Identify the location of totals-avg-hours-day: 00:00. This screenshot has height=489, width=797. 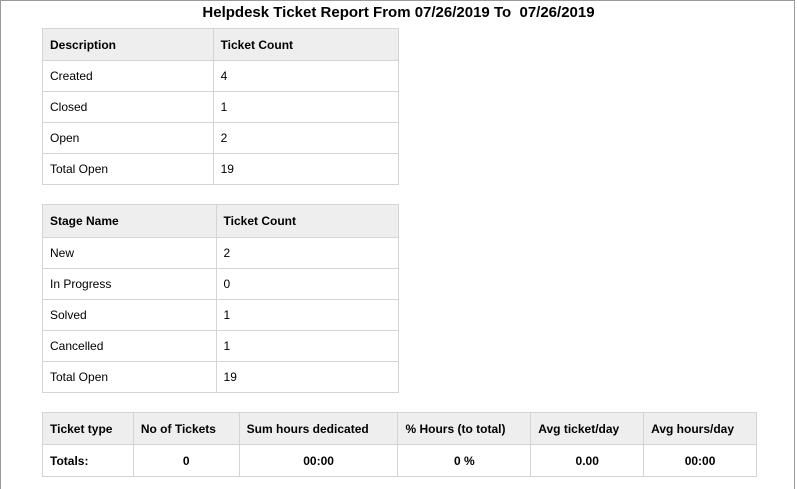
(700, 460).